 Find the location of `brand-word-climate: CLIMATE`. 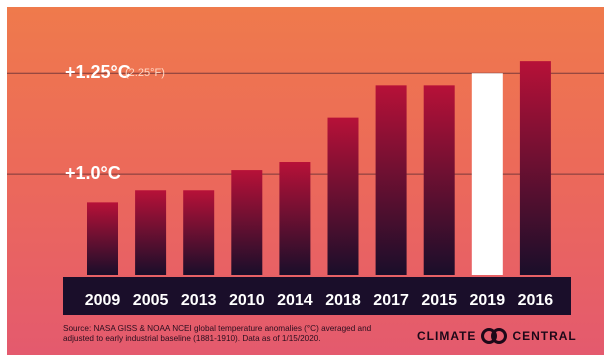

brand-word-climate: CLIMATE is located at coordinates (447, 336).